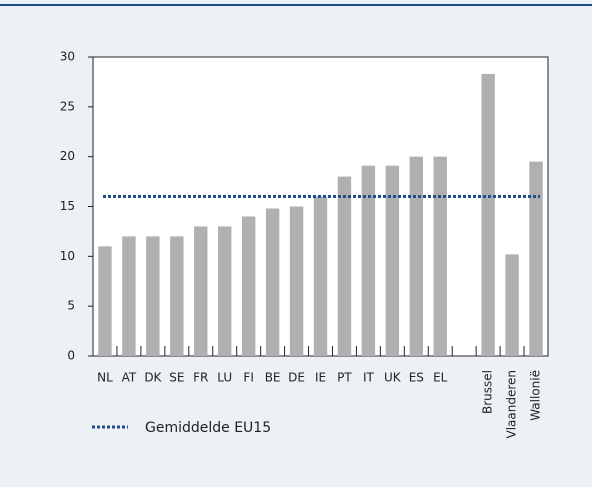 The image size is (592, 487). Describe the element at coordinates (105, 378) in the screenshot. I see `x-tick-label: NL` at that location.